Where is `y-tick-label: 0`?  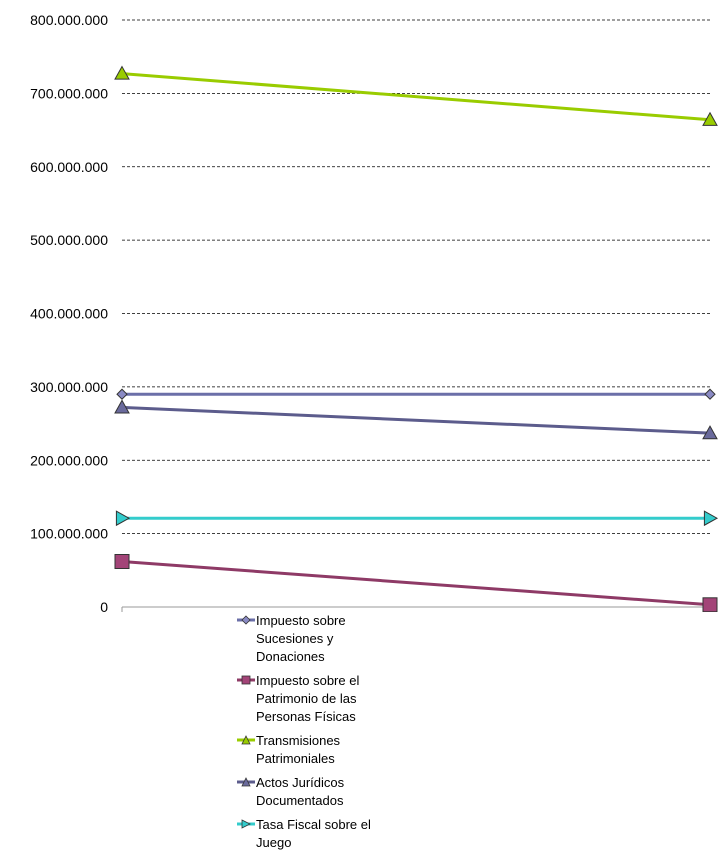 y-tick-label: 0 is located at coordinates (104, 605).